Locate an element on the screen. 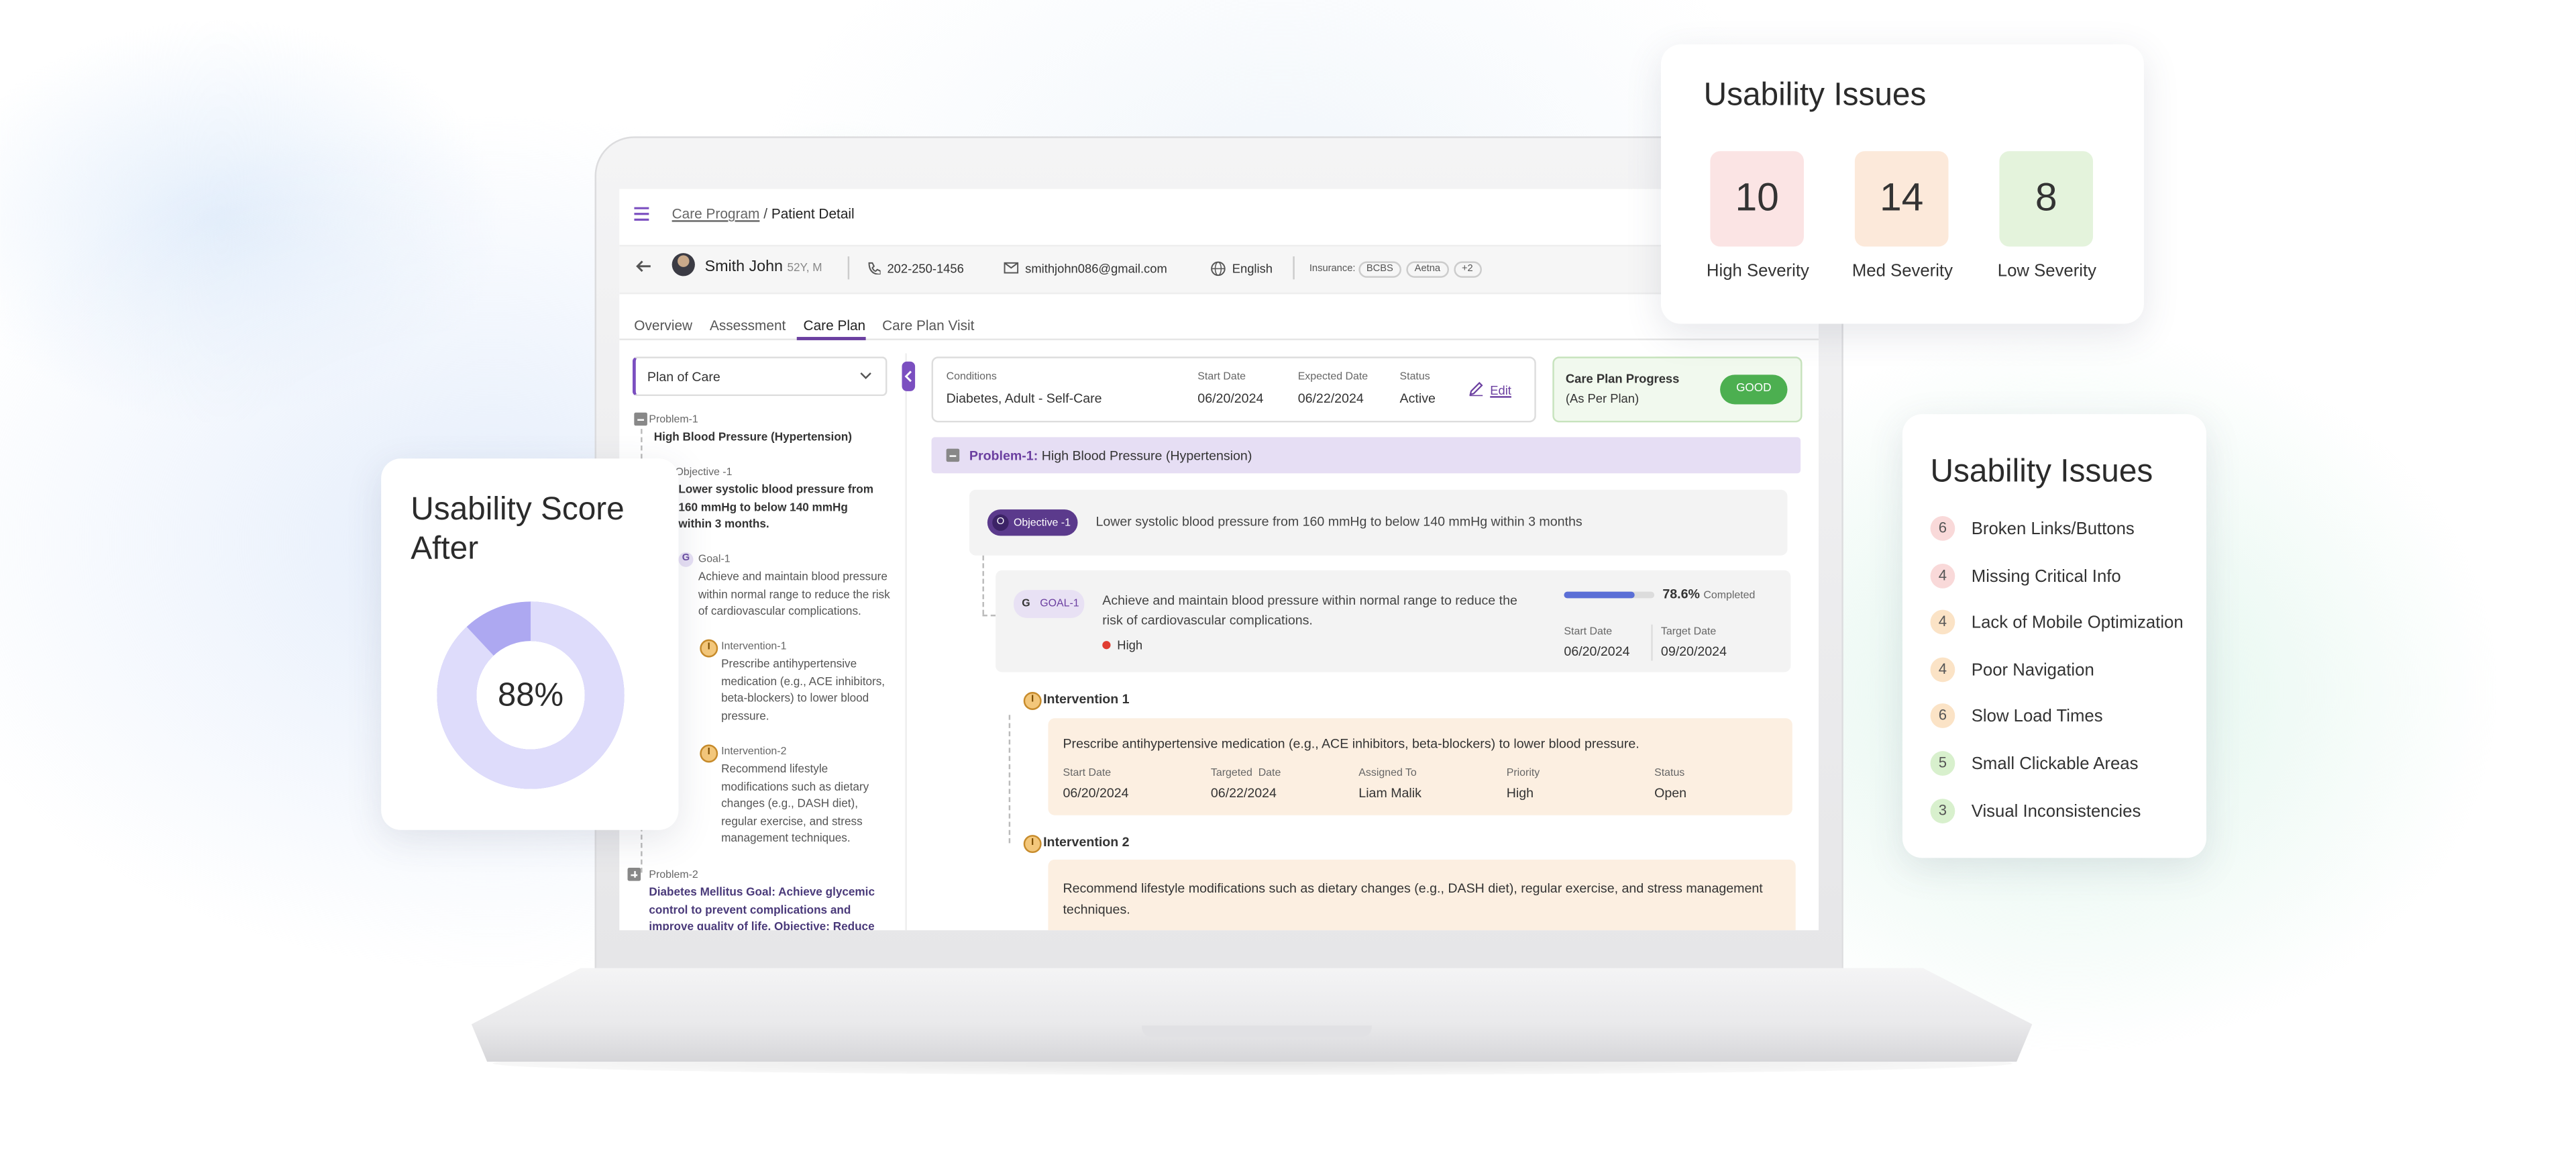 This screenshot has height=1159, width=2576. edit-icon is located at coordinates (1476, 389).